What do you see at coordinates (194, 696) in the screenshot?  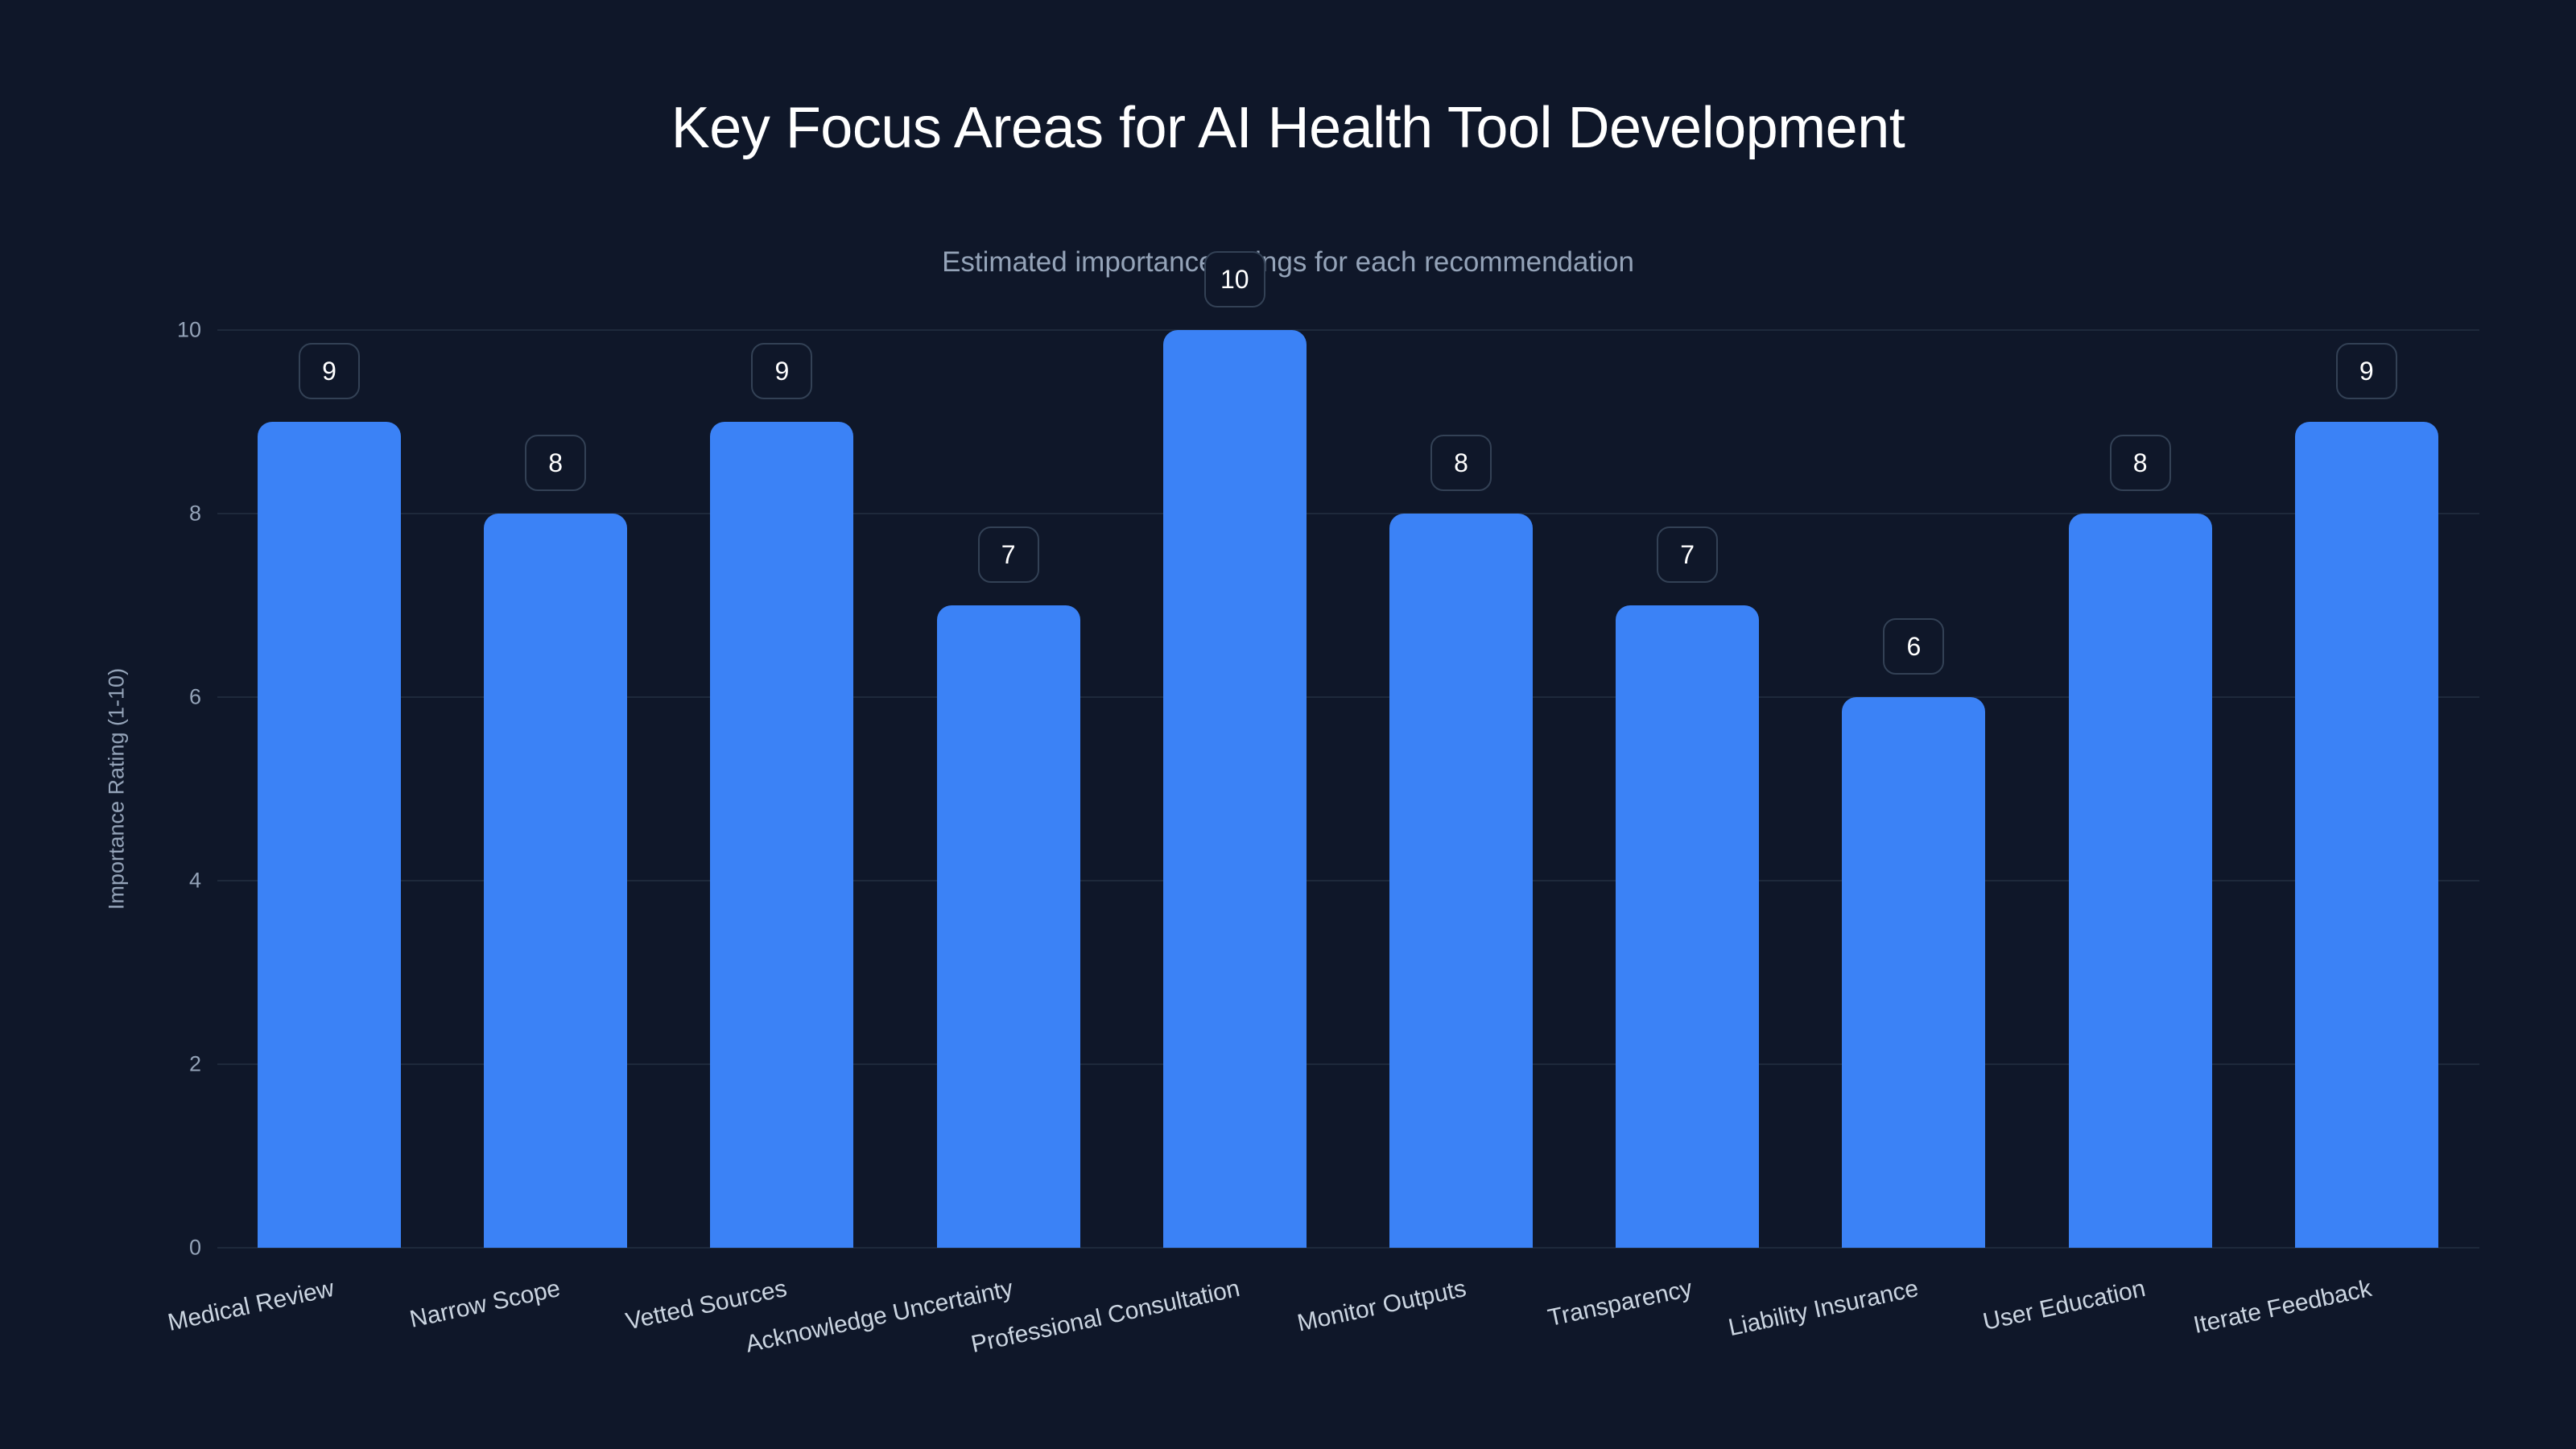 I see `y-tick-6: 6` at bounding box center [194, 696].